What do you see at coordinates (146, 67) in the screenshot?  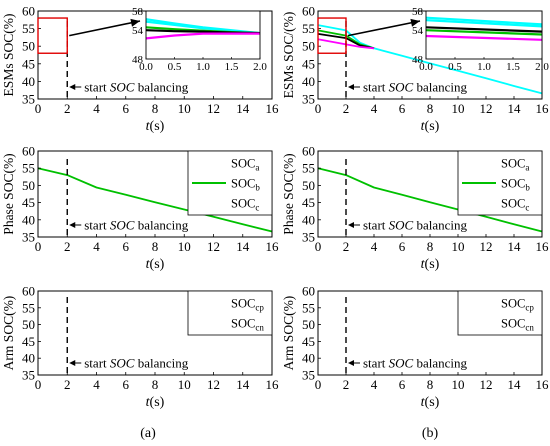 I see `inset-x-tick-label: 0.0` at bounding box center [146, 67].